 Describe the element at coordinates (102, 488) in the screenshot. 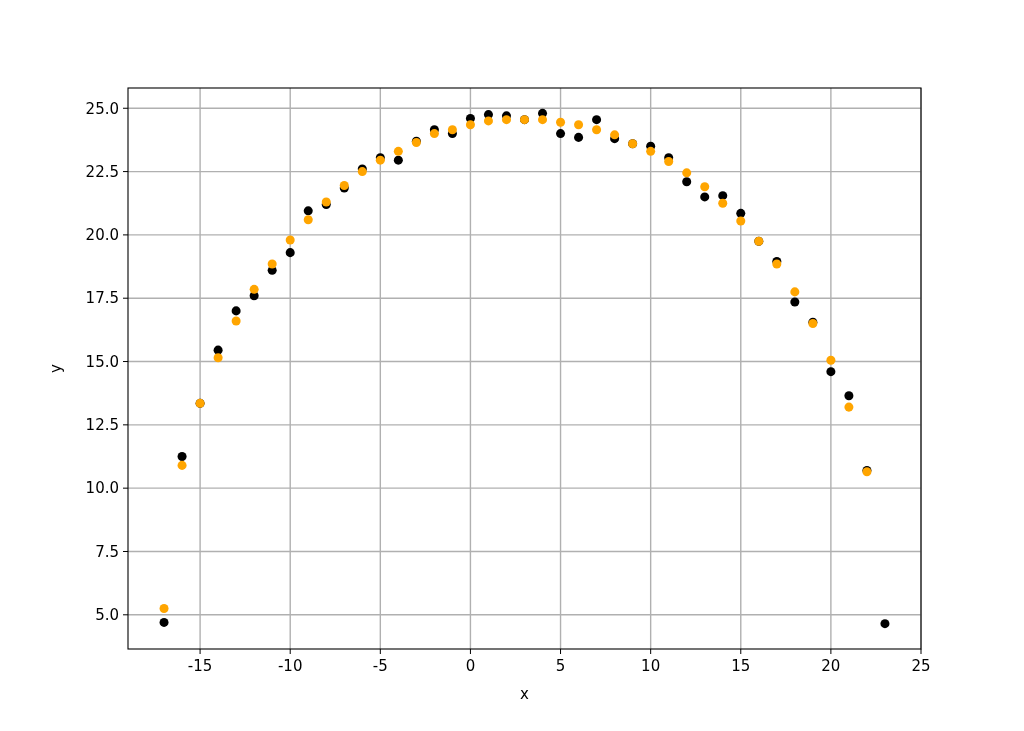

I see `y-tick-label: 10.0` at that location.